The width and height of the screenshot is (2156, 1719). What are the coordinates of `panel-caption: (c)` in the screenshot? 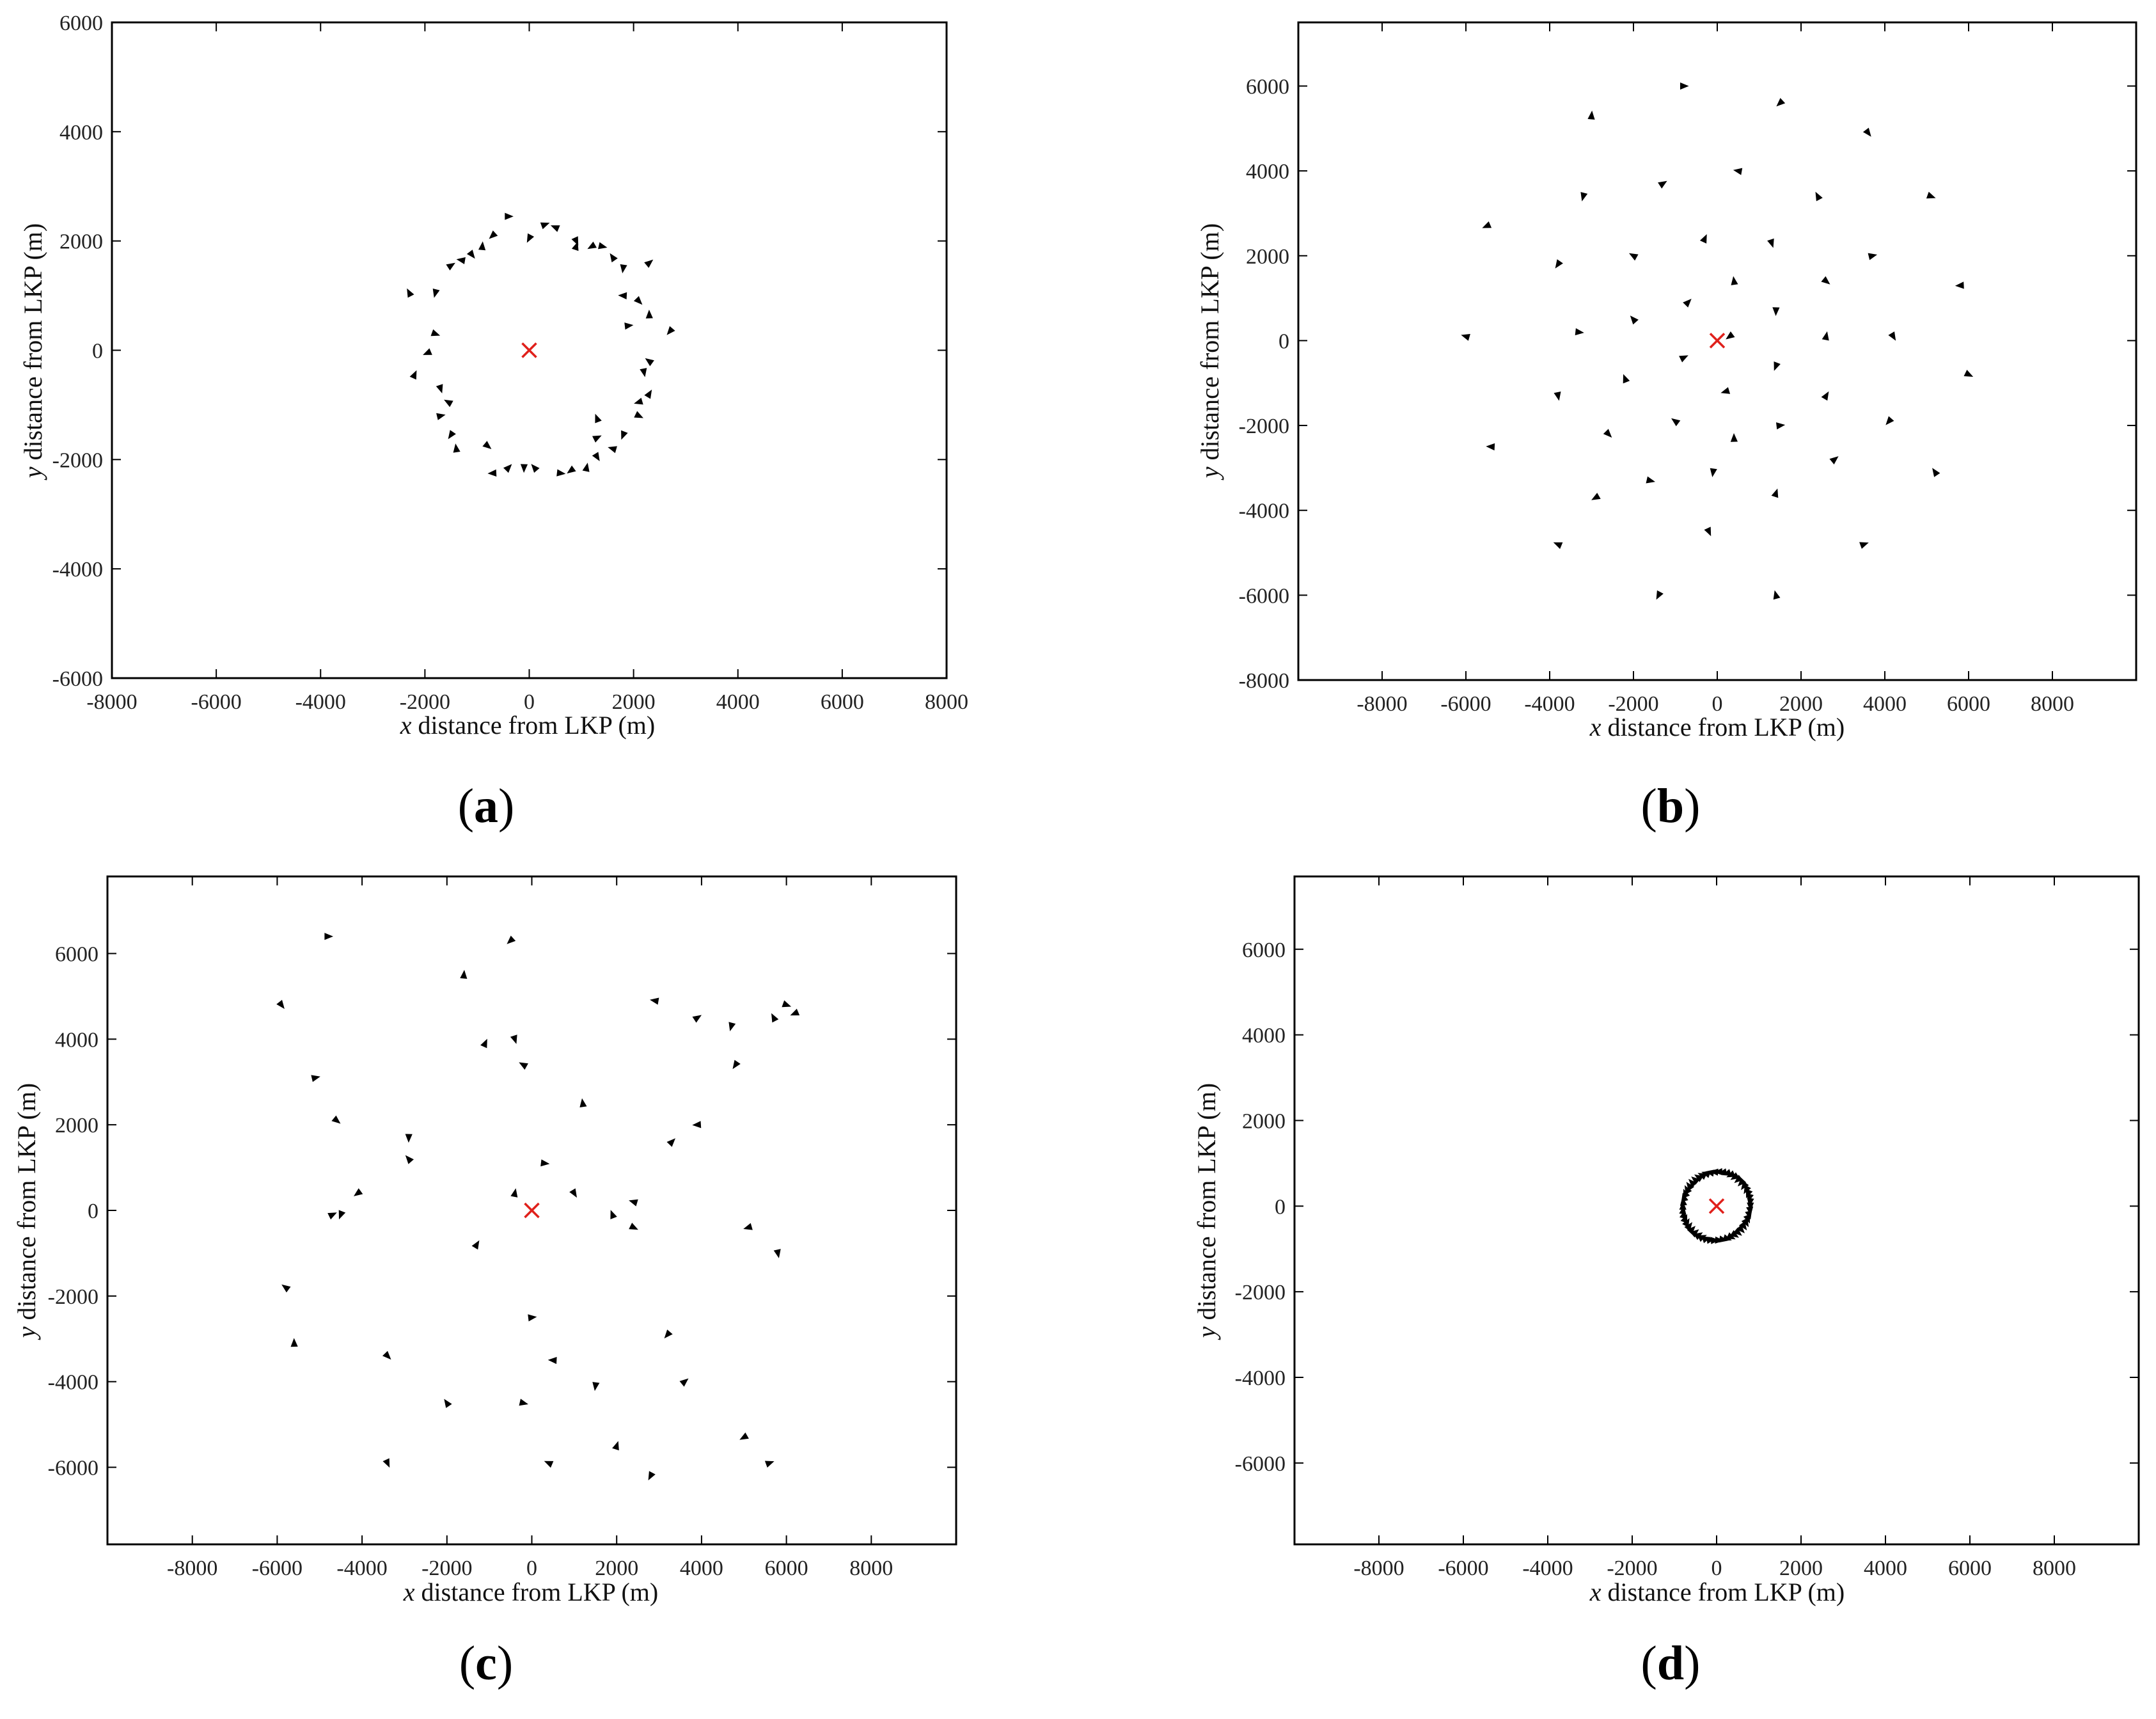 It's located at (486, 1663).